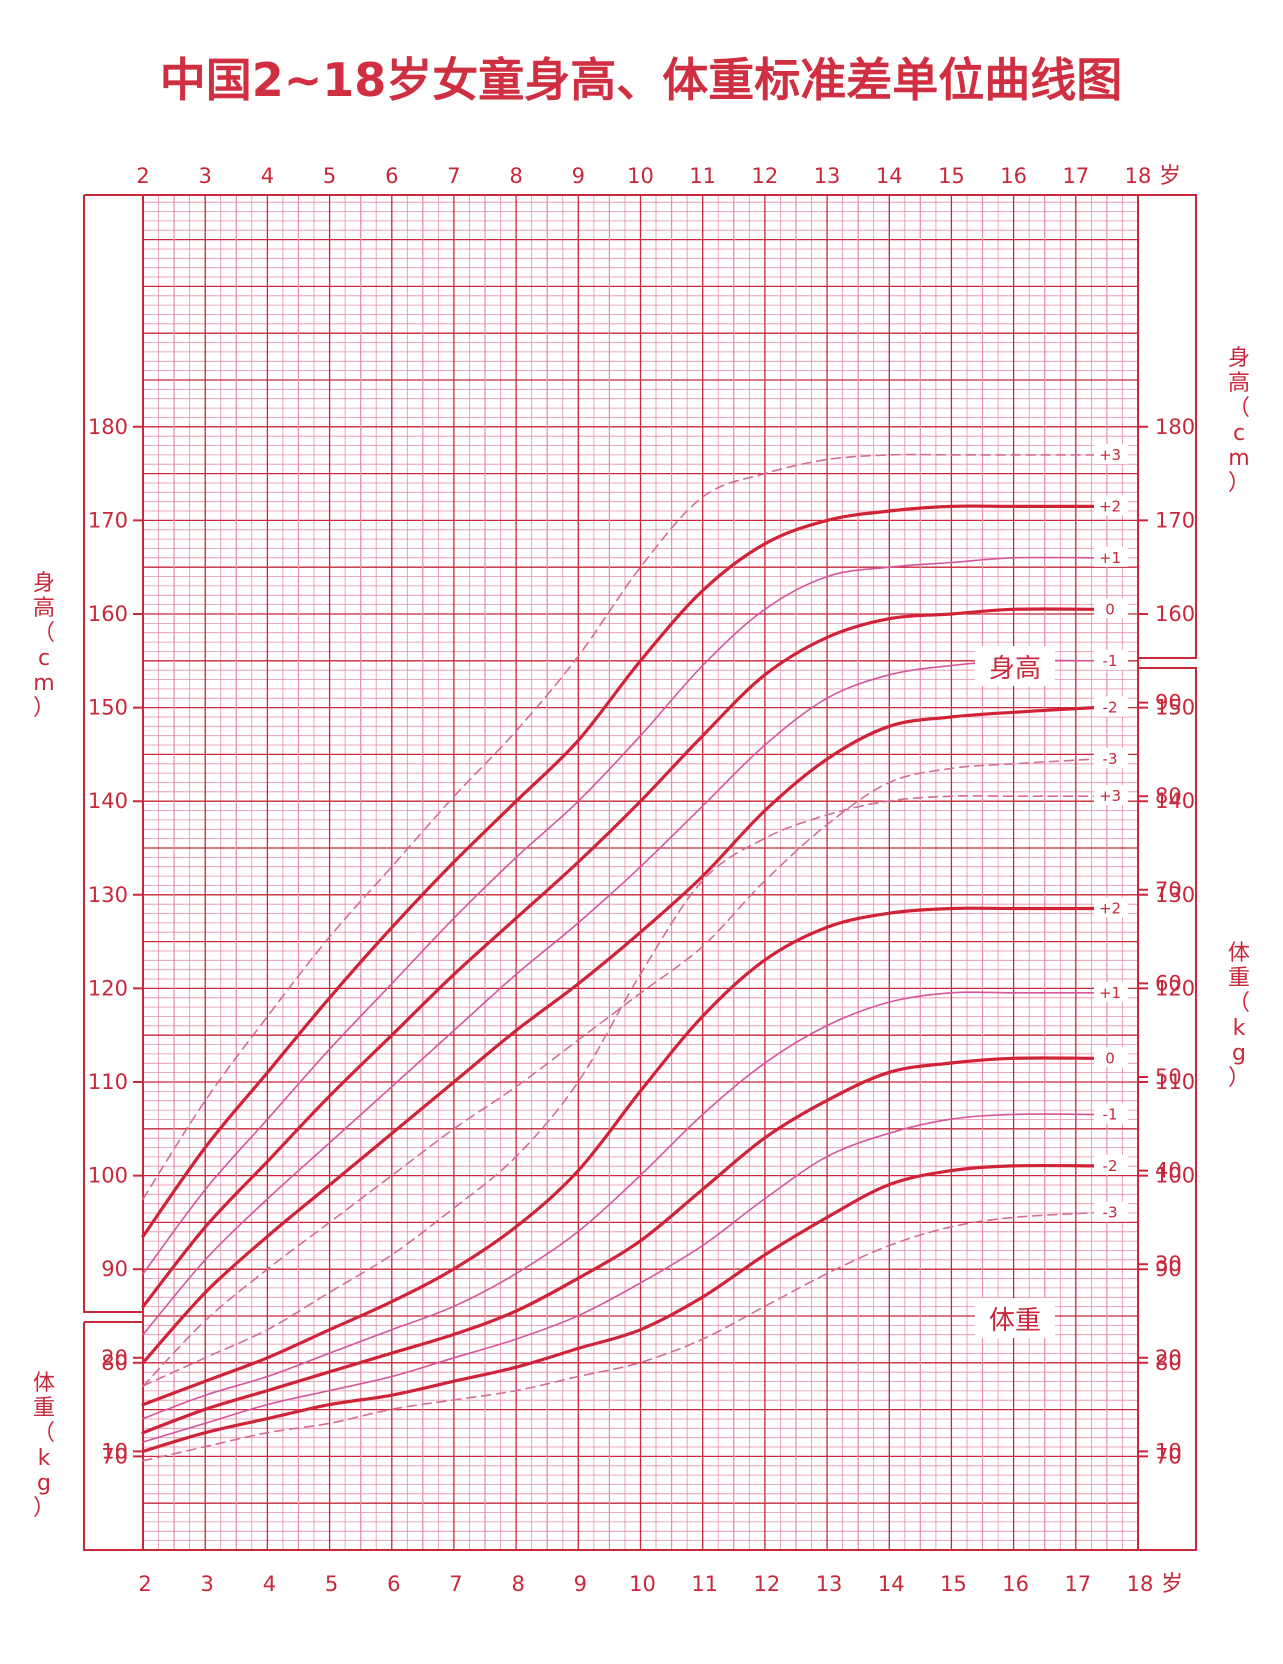 The width and height of the screenshot is (1283, 1664). I want to click on x-tick-label-top: 13, so click(827, 176).